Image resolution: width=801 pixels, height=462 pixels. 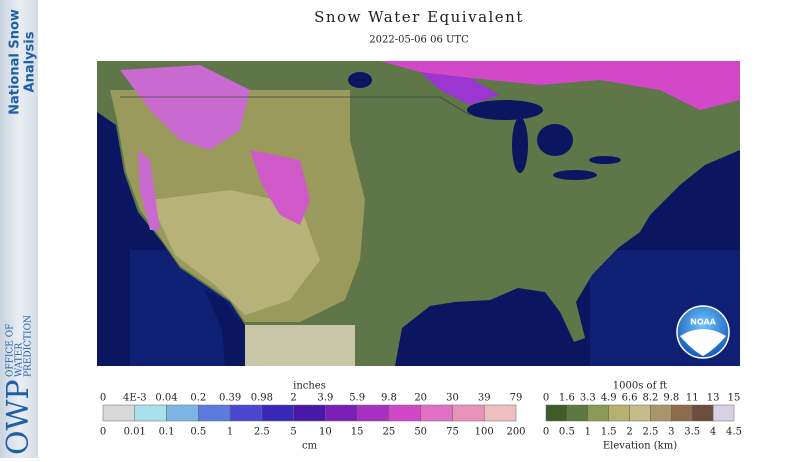 I want to click on legend-label: 0.2, so click(x=198, y=398).